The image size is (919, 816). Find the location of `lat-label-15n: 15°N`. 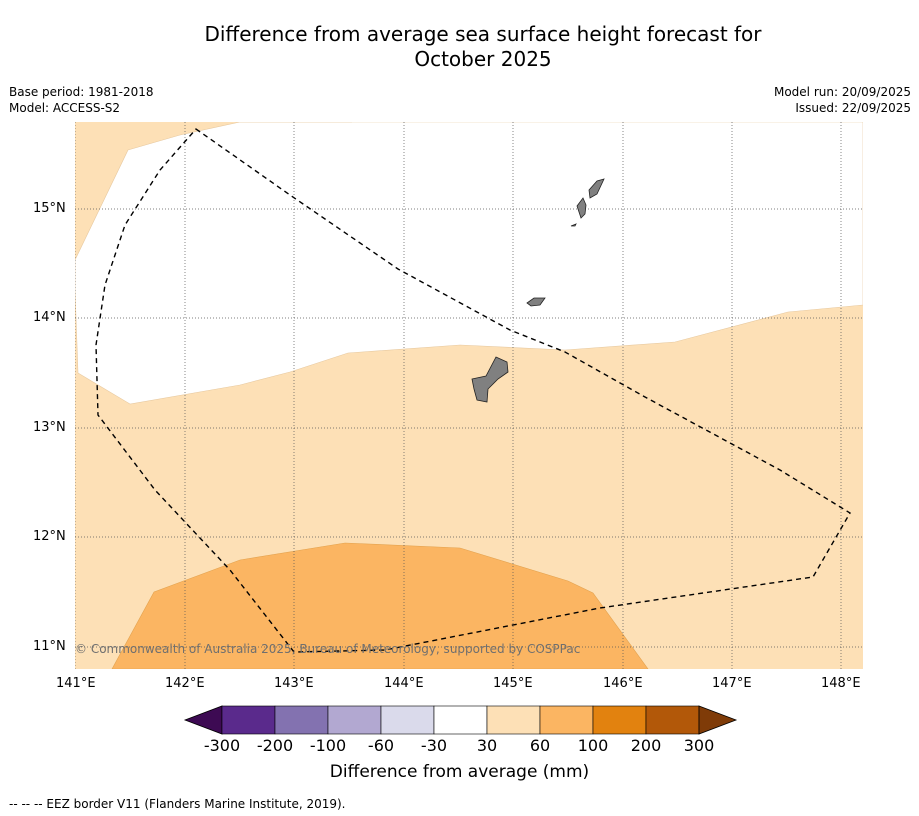

lat-label-15n: 15°N is located at coordinates (49, 208).